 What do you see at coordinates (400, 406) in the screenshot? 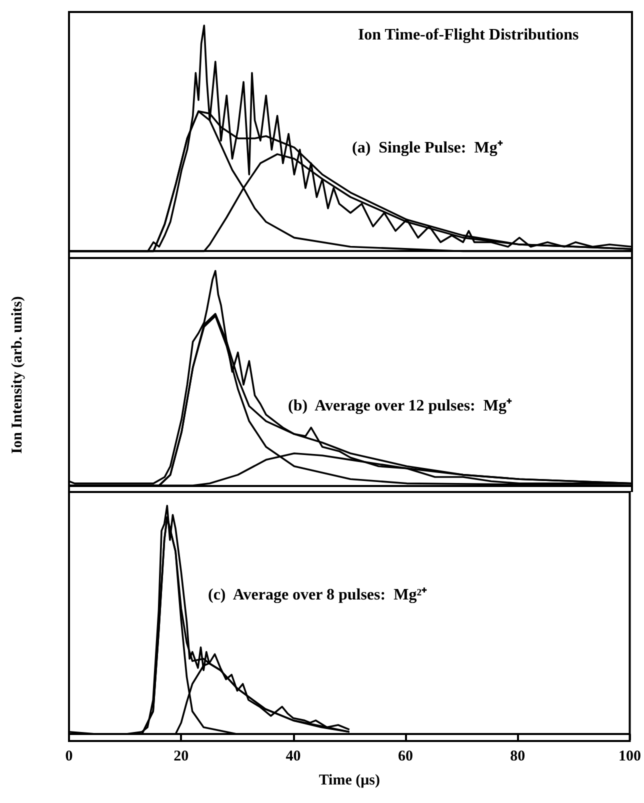
I see `annotation: (b) Average over 12 pulses: Mg⁺` at bounding box center [400, 406].